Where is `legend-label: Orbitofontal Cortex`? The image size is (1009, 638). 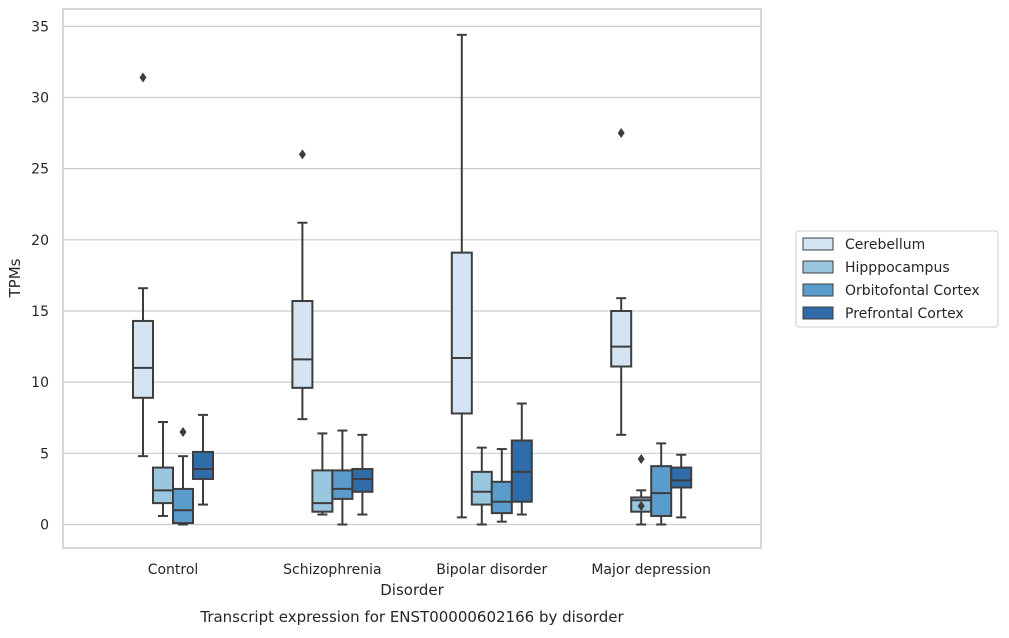 legend-label: Orbitofontal Cortex is located at coordinates (912, 291).